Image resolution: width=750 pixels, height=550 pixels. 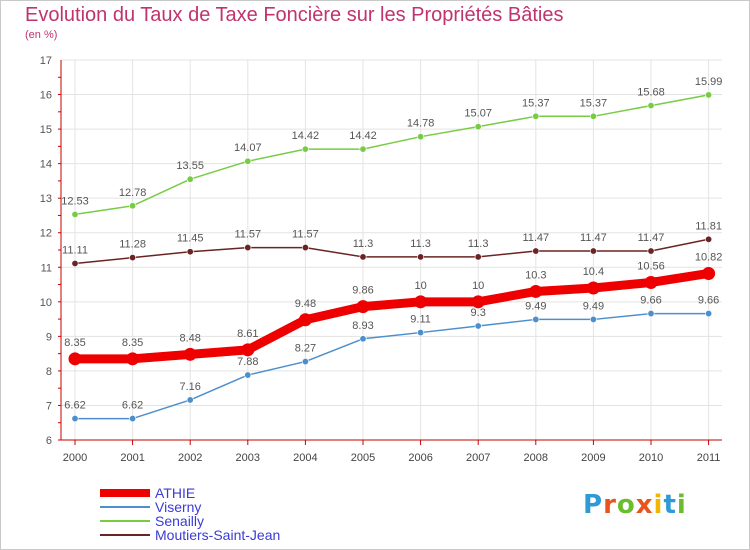 I want to click on x-tick-label: 2003, so click(x=248, y=458).